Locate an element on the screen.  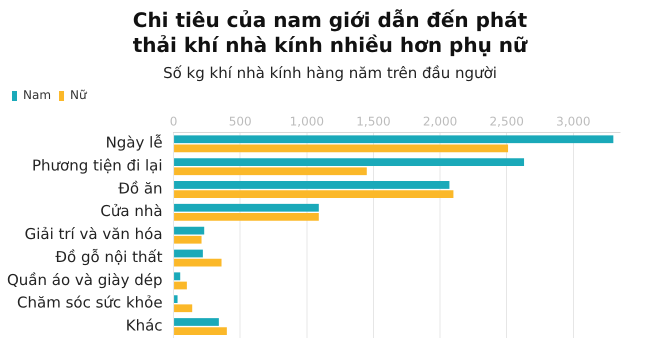
x-tick-label: 500 is located at coordinates (240, 121).